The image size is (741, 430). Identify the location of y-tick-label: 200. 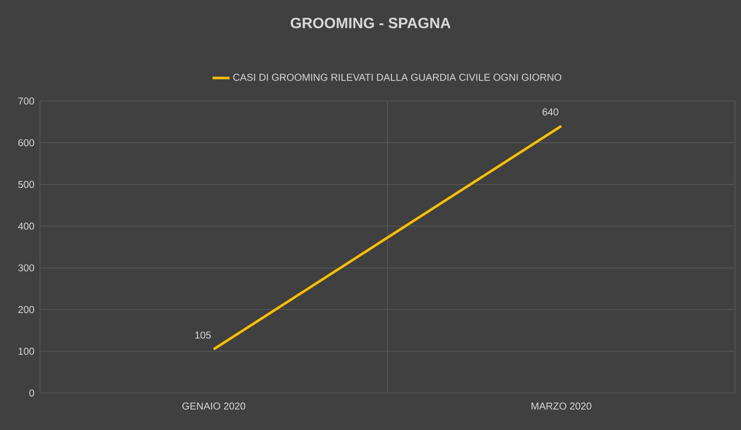
(26, 310).